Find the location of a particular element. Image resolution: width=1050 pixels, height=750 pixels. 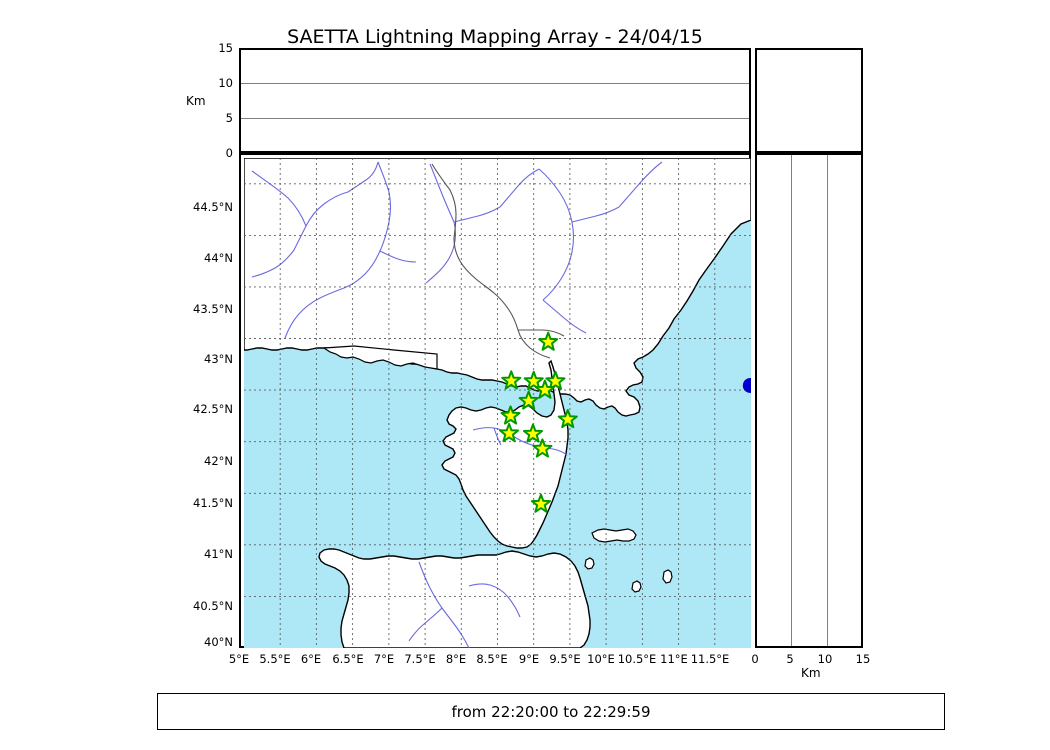

river-corsica is located at coordinates (519, 440).